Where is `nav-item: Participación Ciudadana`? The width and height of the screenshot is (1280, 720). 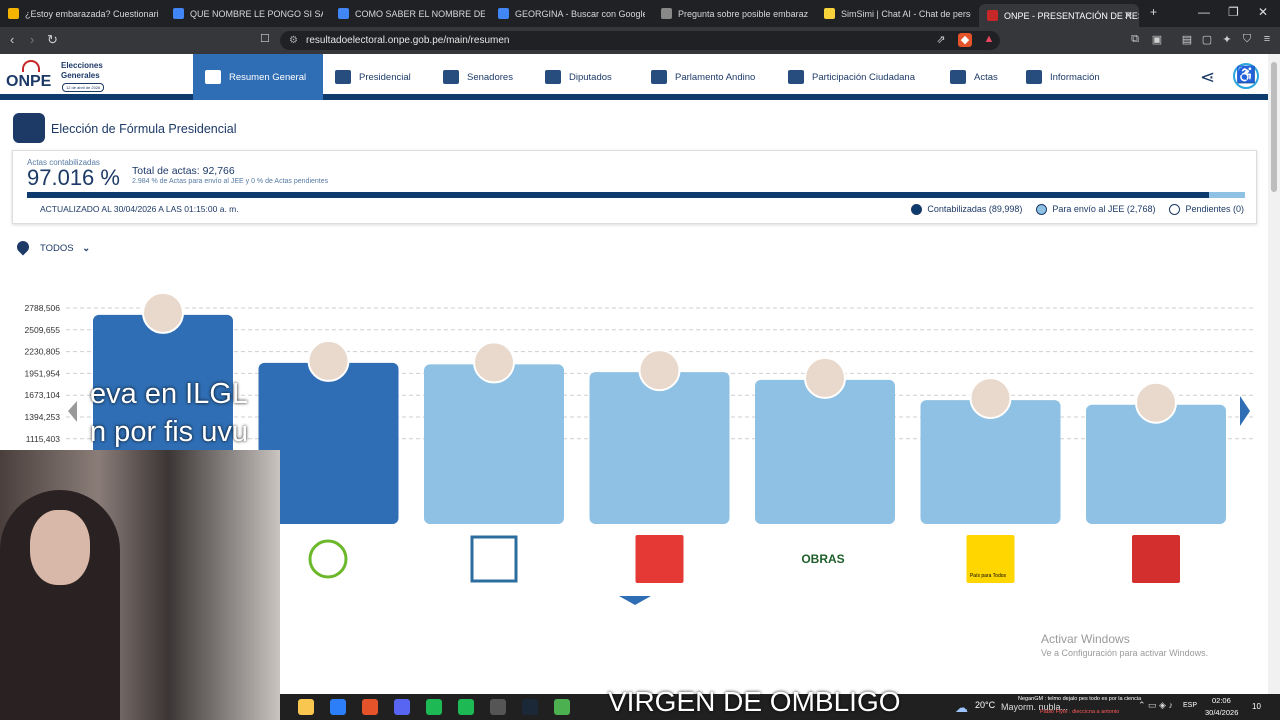 nav-item: Participación Ciudadana is located at coordinates (851, 77).